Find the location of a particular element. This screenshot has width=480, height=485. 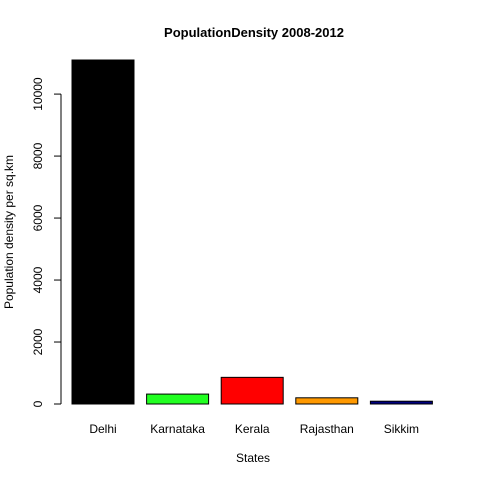

y-axis-label: Population density per sq.km is located at coordinates (9, 232).